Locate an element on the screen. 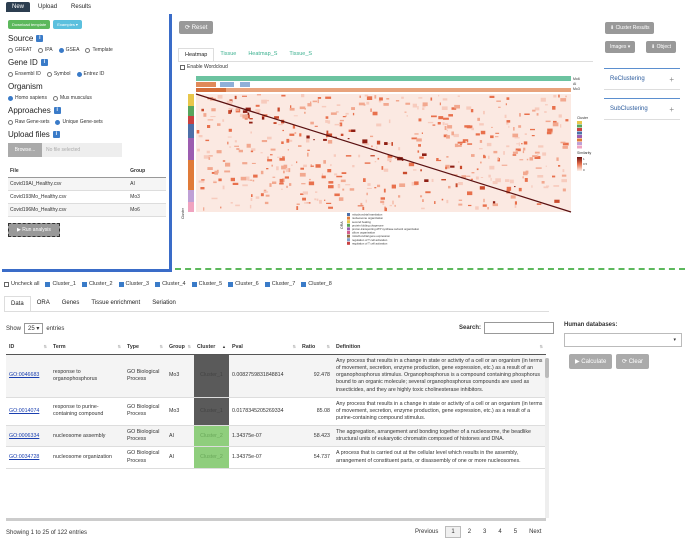 Image resolution: width=685 pixels, height=540 pixels. reset-button: ⟳ Reset is located at coordinates (196, 27).